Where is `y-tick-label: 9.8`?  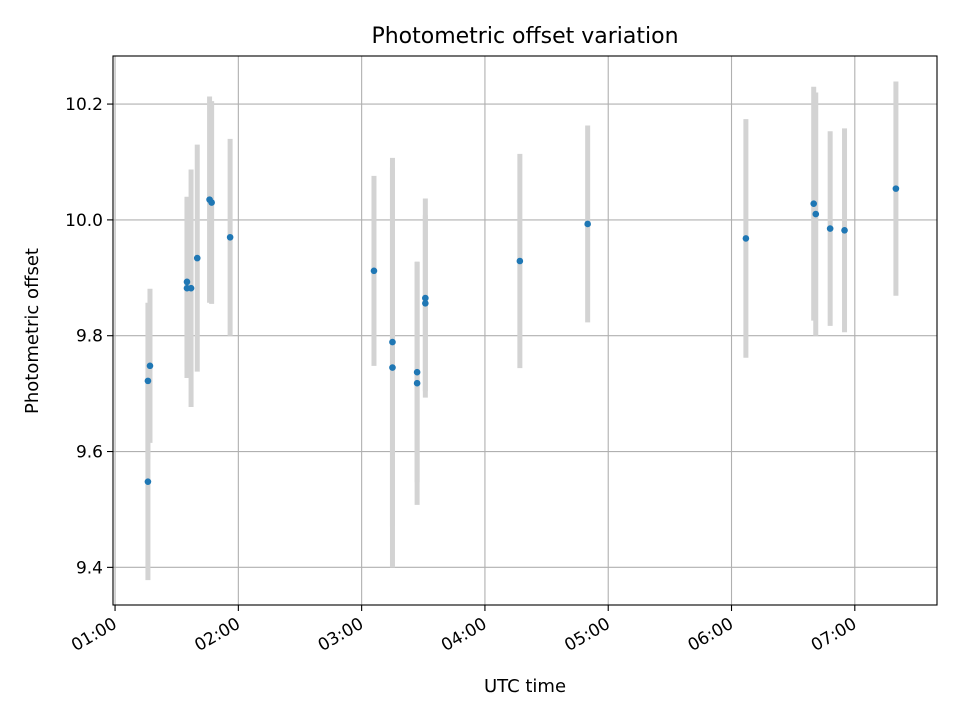
y-tick-label: 9.8 is located at coordinates (89, 337).